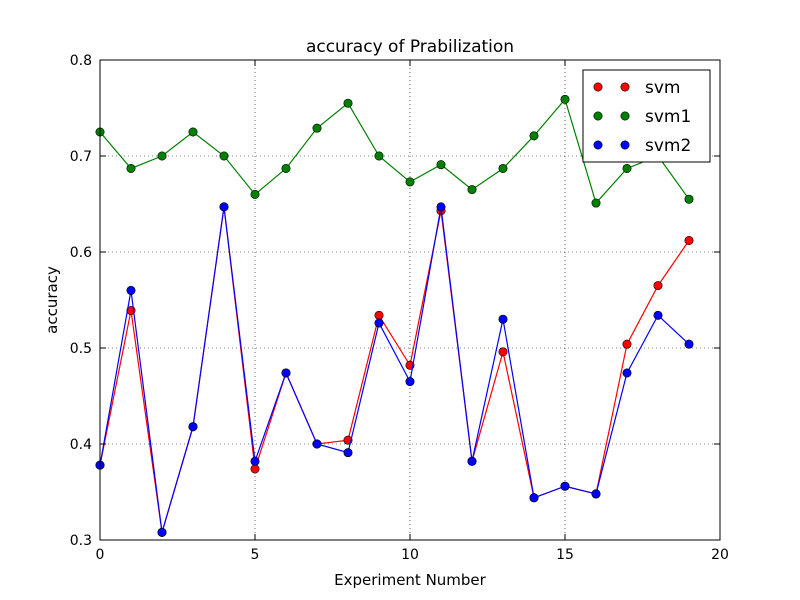 The width and height of the screenshot is (800, 600). What do you see at coordinates (410, 47) in the screenshot?
I see `chart-title: accuracy of Prabilization` at bounding box center [410, 47].